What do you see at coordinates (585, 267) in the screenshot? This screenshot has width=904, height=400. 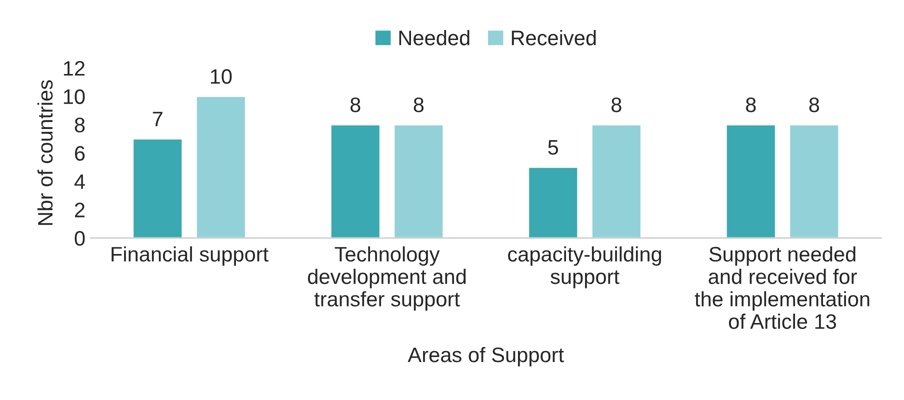 I see `x-tick-label: capacity-building support` at bounding box center [585, 267].